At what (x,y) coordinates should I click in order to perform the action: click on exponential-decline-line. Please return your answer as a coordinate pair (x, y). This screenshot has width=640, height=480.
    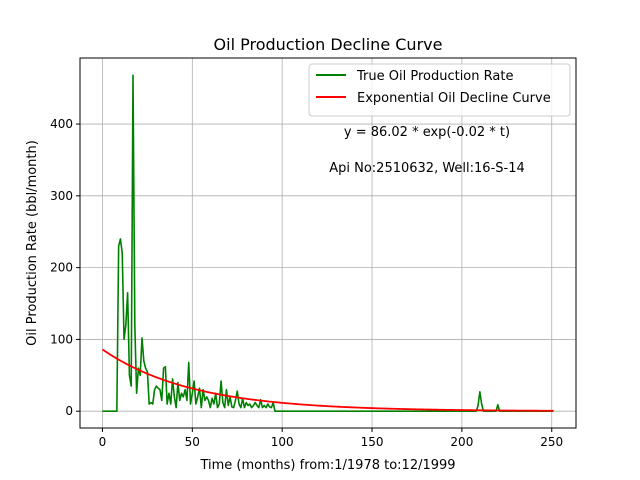
    Looking at the image, I should click on (327, 380).